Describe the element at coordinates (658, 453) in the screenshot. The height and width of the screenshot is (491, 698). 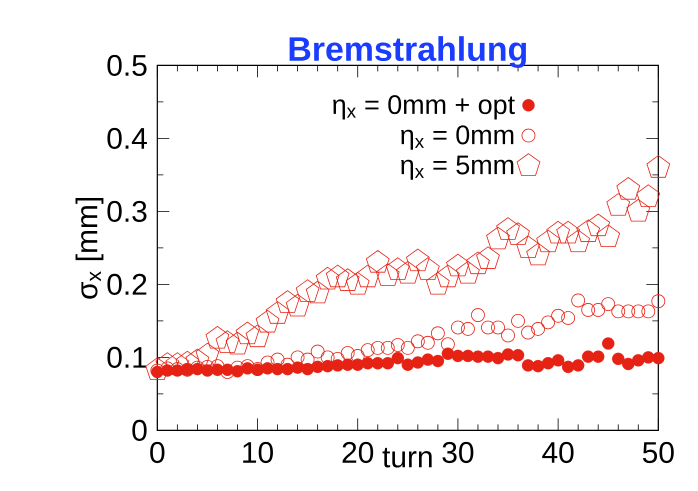
I see `x-tick-label: 50` at that location.